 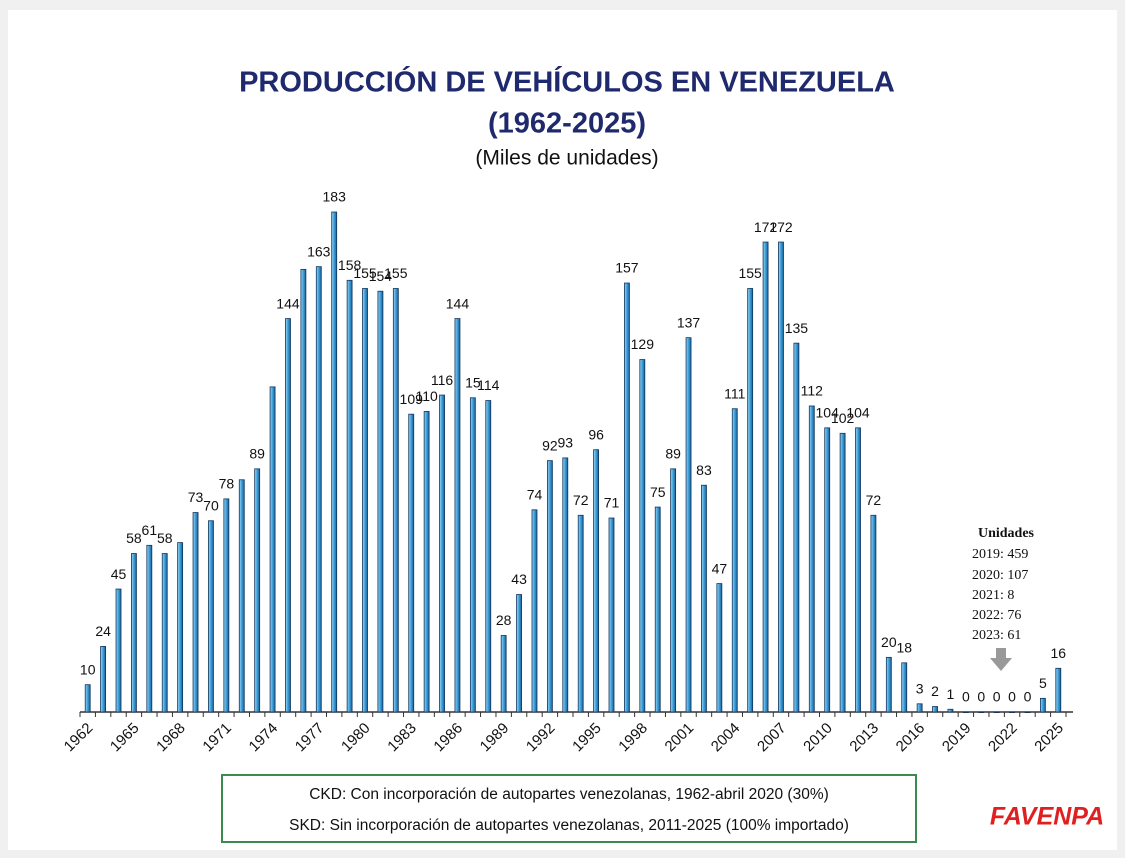 I want to click on value-label: 112, so click(x=812, y=391).